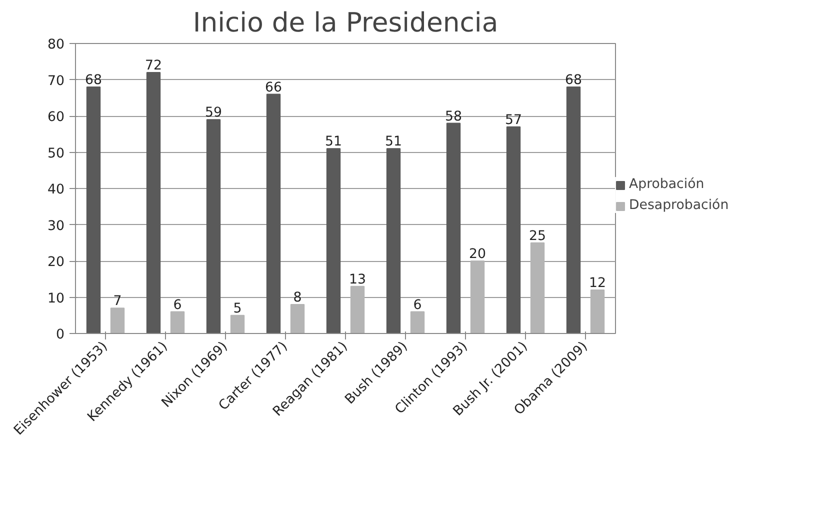 The image size is (821, 527). I want to click on legend-label: Aprobación, so click(666, 184).